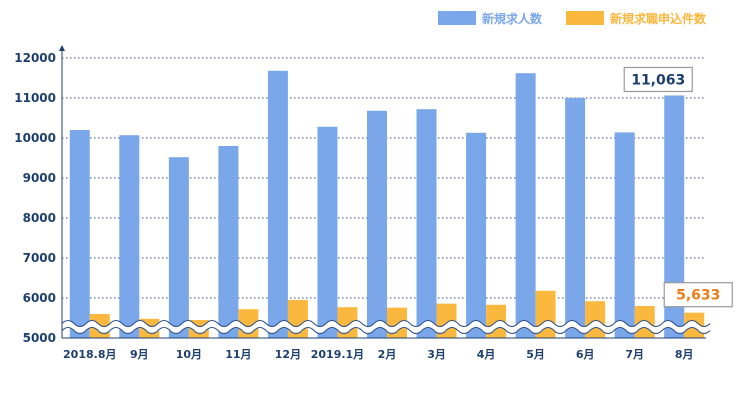  Describe the element at coordinates (535, 354) in the screenshot. I see `x-tick-label: 5月` at that location.